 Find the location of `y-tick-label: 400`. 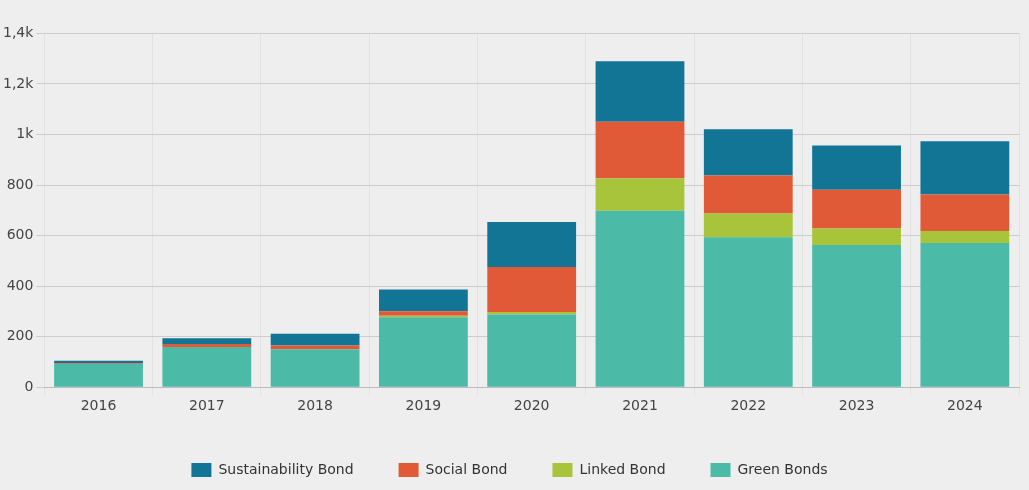

y-tick-label: 400 is located at coordinates (20, 284).